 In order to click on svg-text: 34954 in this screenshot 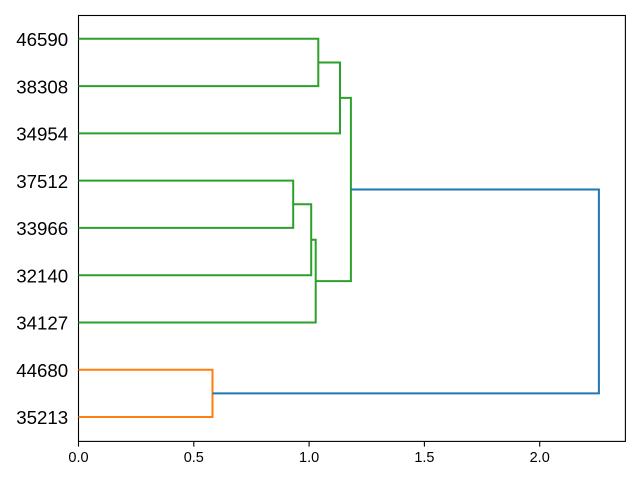, I will do `click(42, 134)`.